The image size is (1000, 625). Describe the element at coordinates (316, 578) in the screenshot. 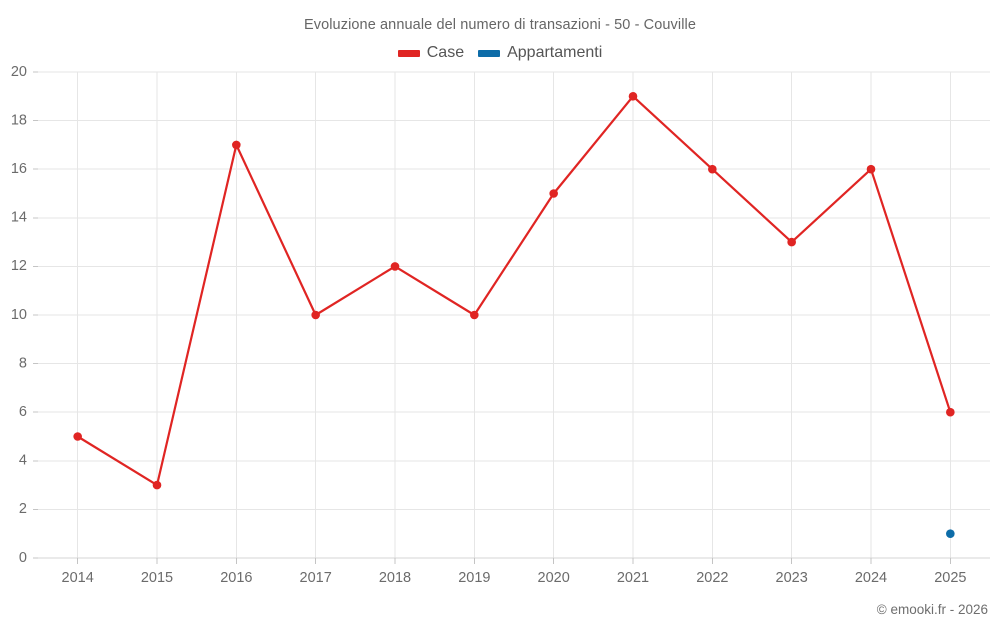

I see `x-tick-label: 2017` at that location.